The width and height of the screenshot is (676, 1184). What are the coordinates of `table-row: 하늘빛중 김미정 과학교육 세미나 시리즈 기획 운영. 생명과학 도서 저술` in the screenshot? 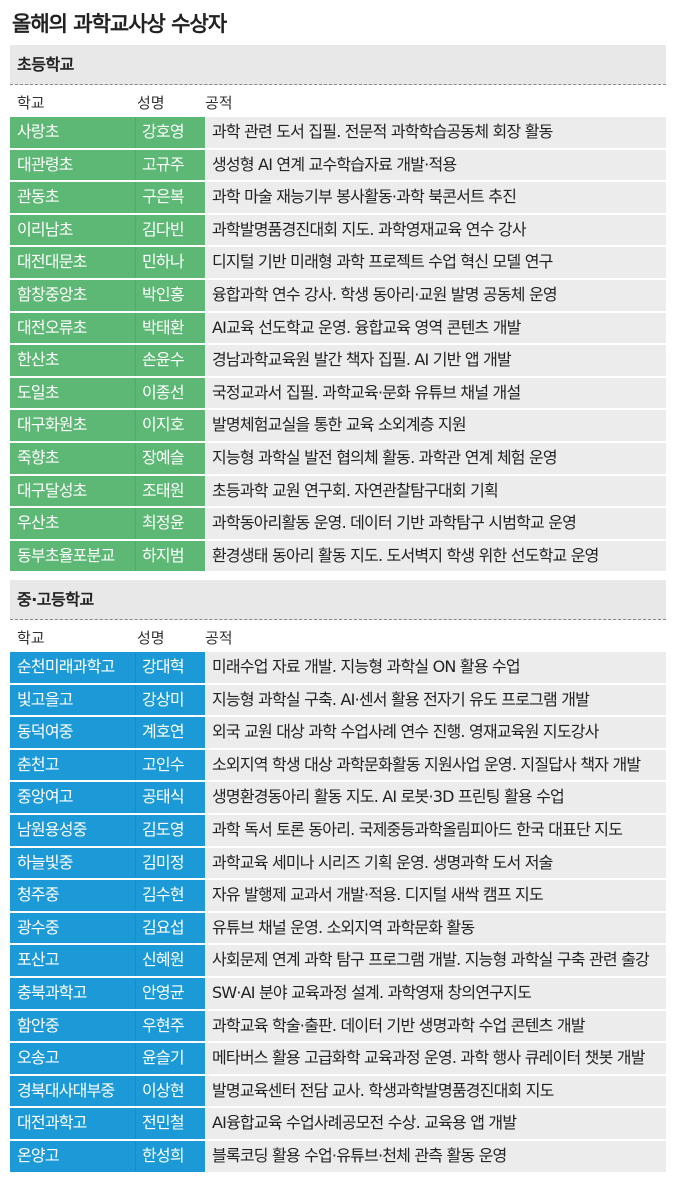 It's located at (338, 863).